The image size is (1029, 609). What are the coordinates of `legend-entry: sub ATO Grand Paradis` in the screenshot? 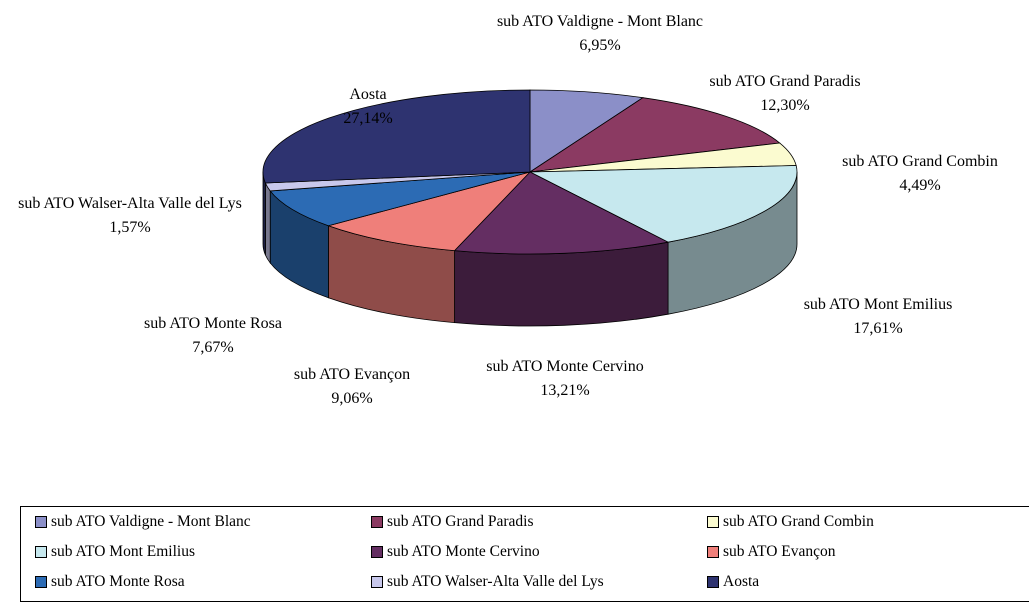 It's located at (452, 522).